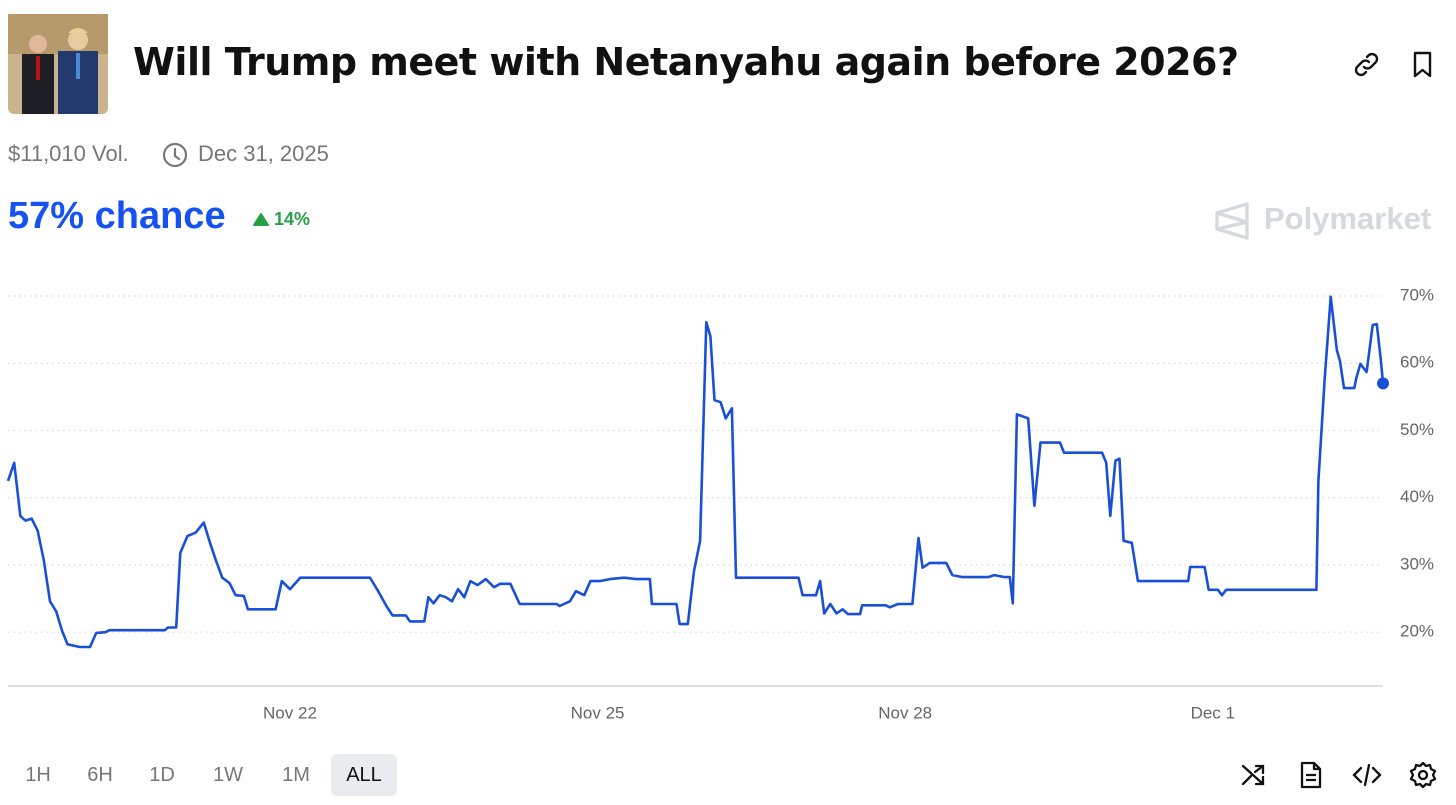 This screenshot has height=805, width=1456. Describe the element at coordinates (292, 219) in the screenshot. I see `probability-change: 14%` at that location.